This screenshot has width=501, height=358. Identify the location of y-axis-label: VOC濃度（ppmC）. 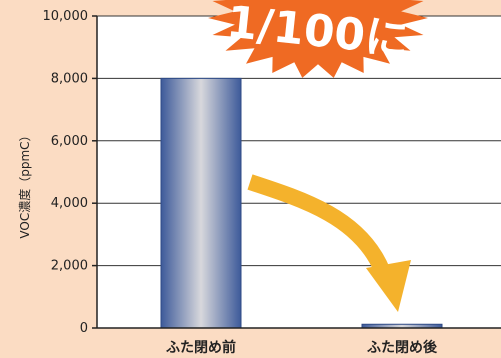
(24, 183).